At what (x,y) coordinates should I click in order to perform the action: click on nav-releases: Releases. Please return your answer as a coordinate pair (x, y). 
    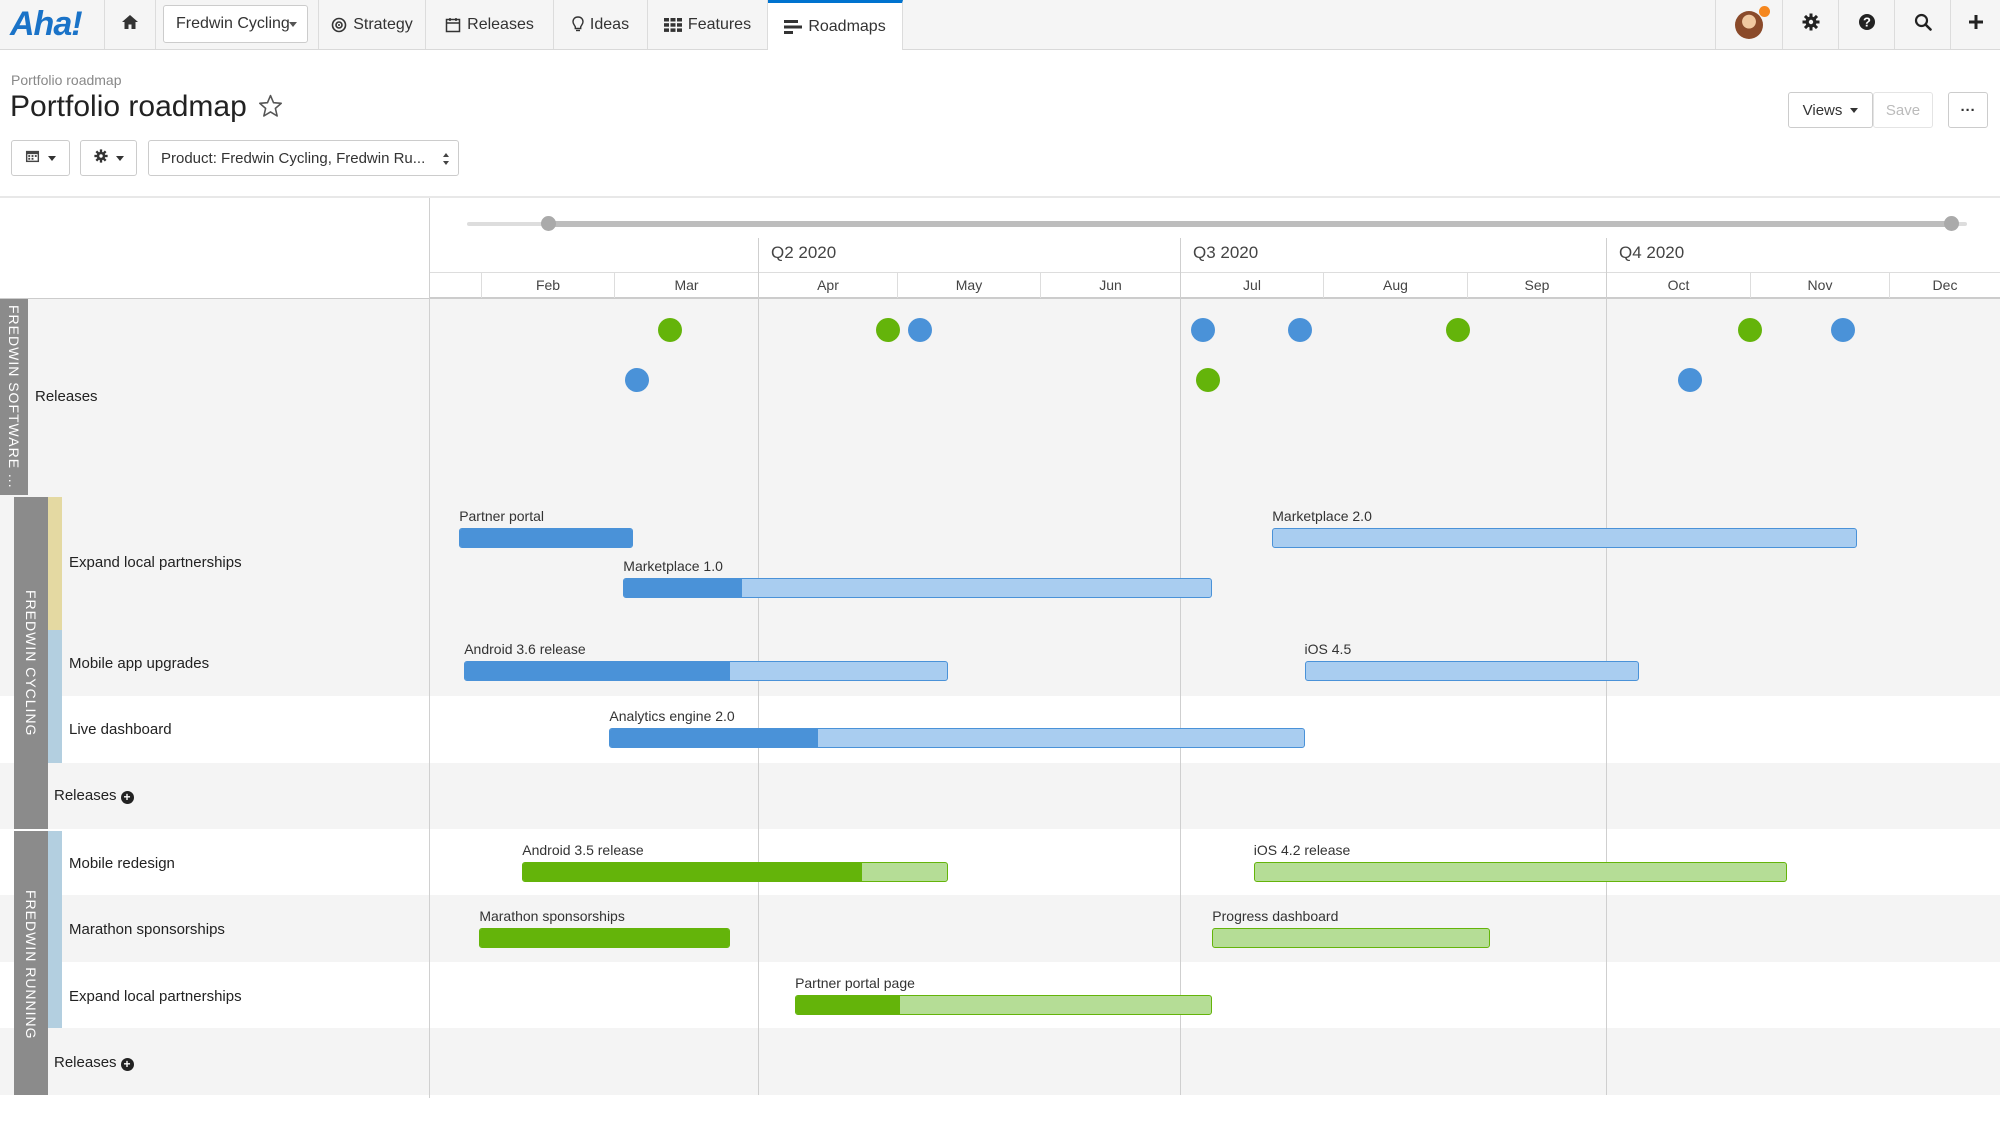
    Looking at the image, I should click on (490, 24).